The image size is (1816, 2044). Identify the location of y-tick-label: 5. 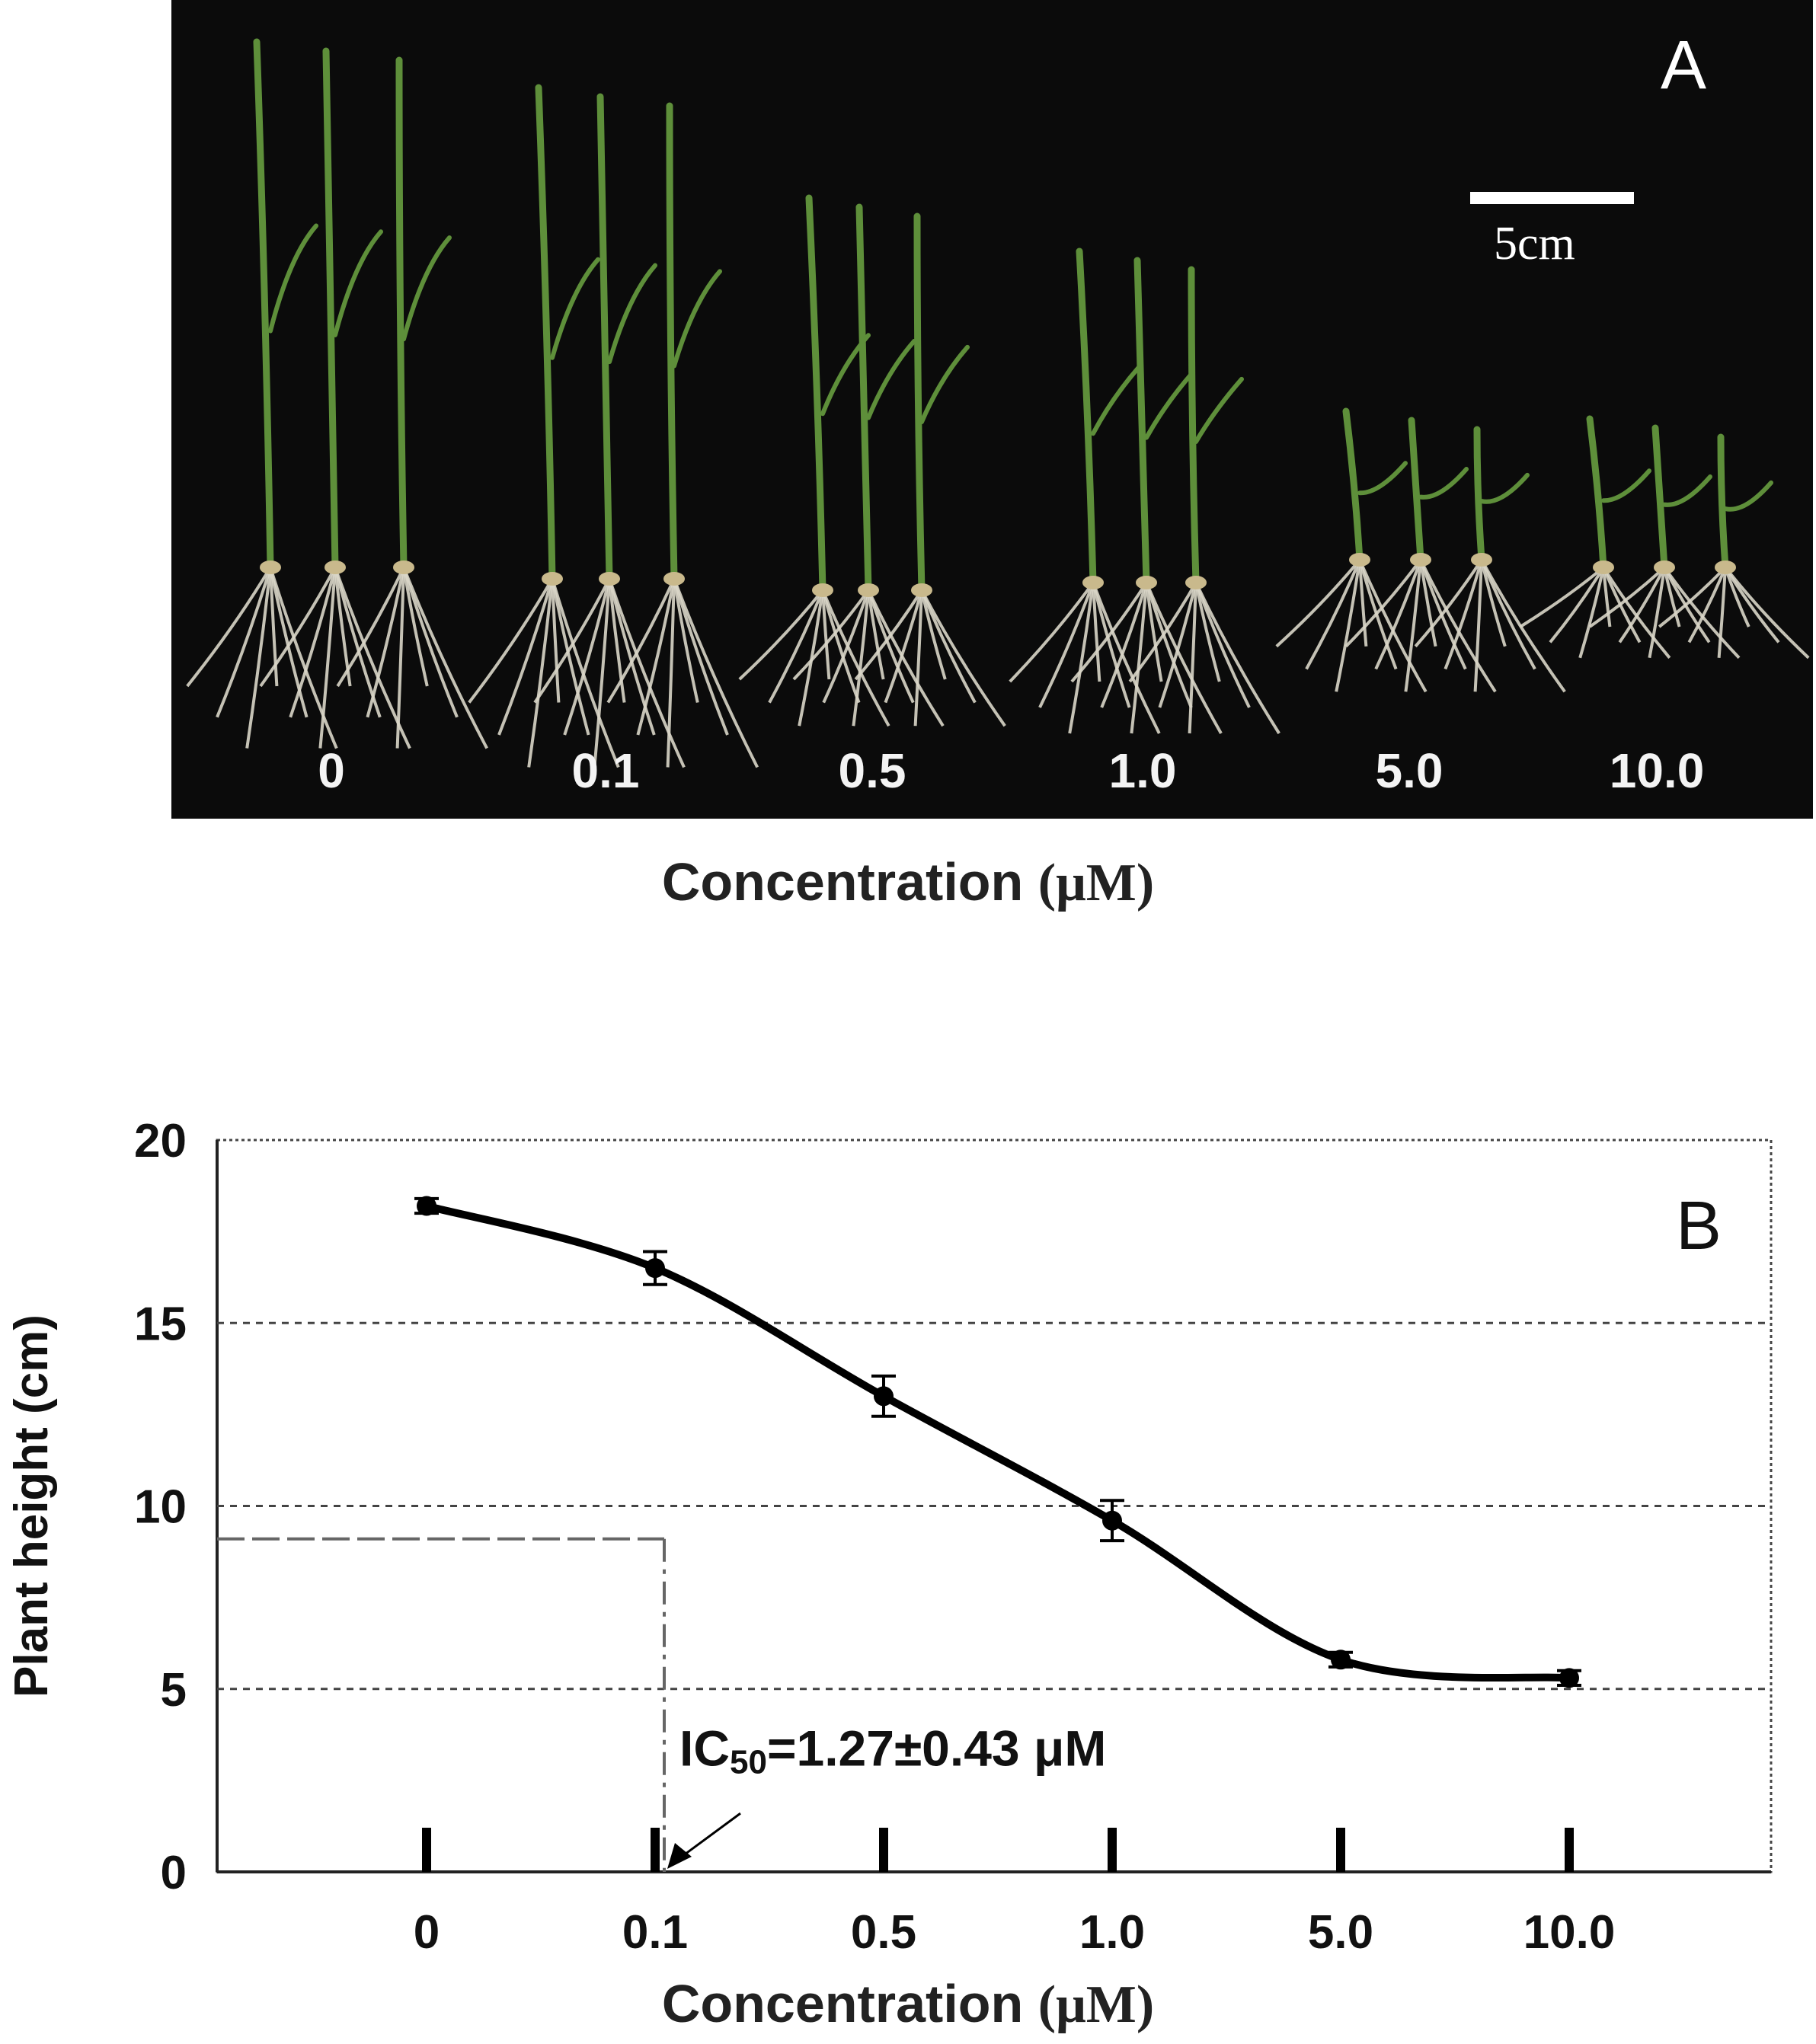
(174, 1690).